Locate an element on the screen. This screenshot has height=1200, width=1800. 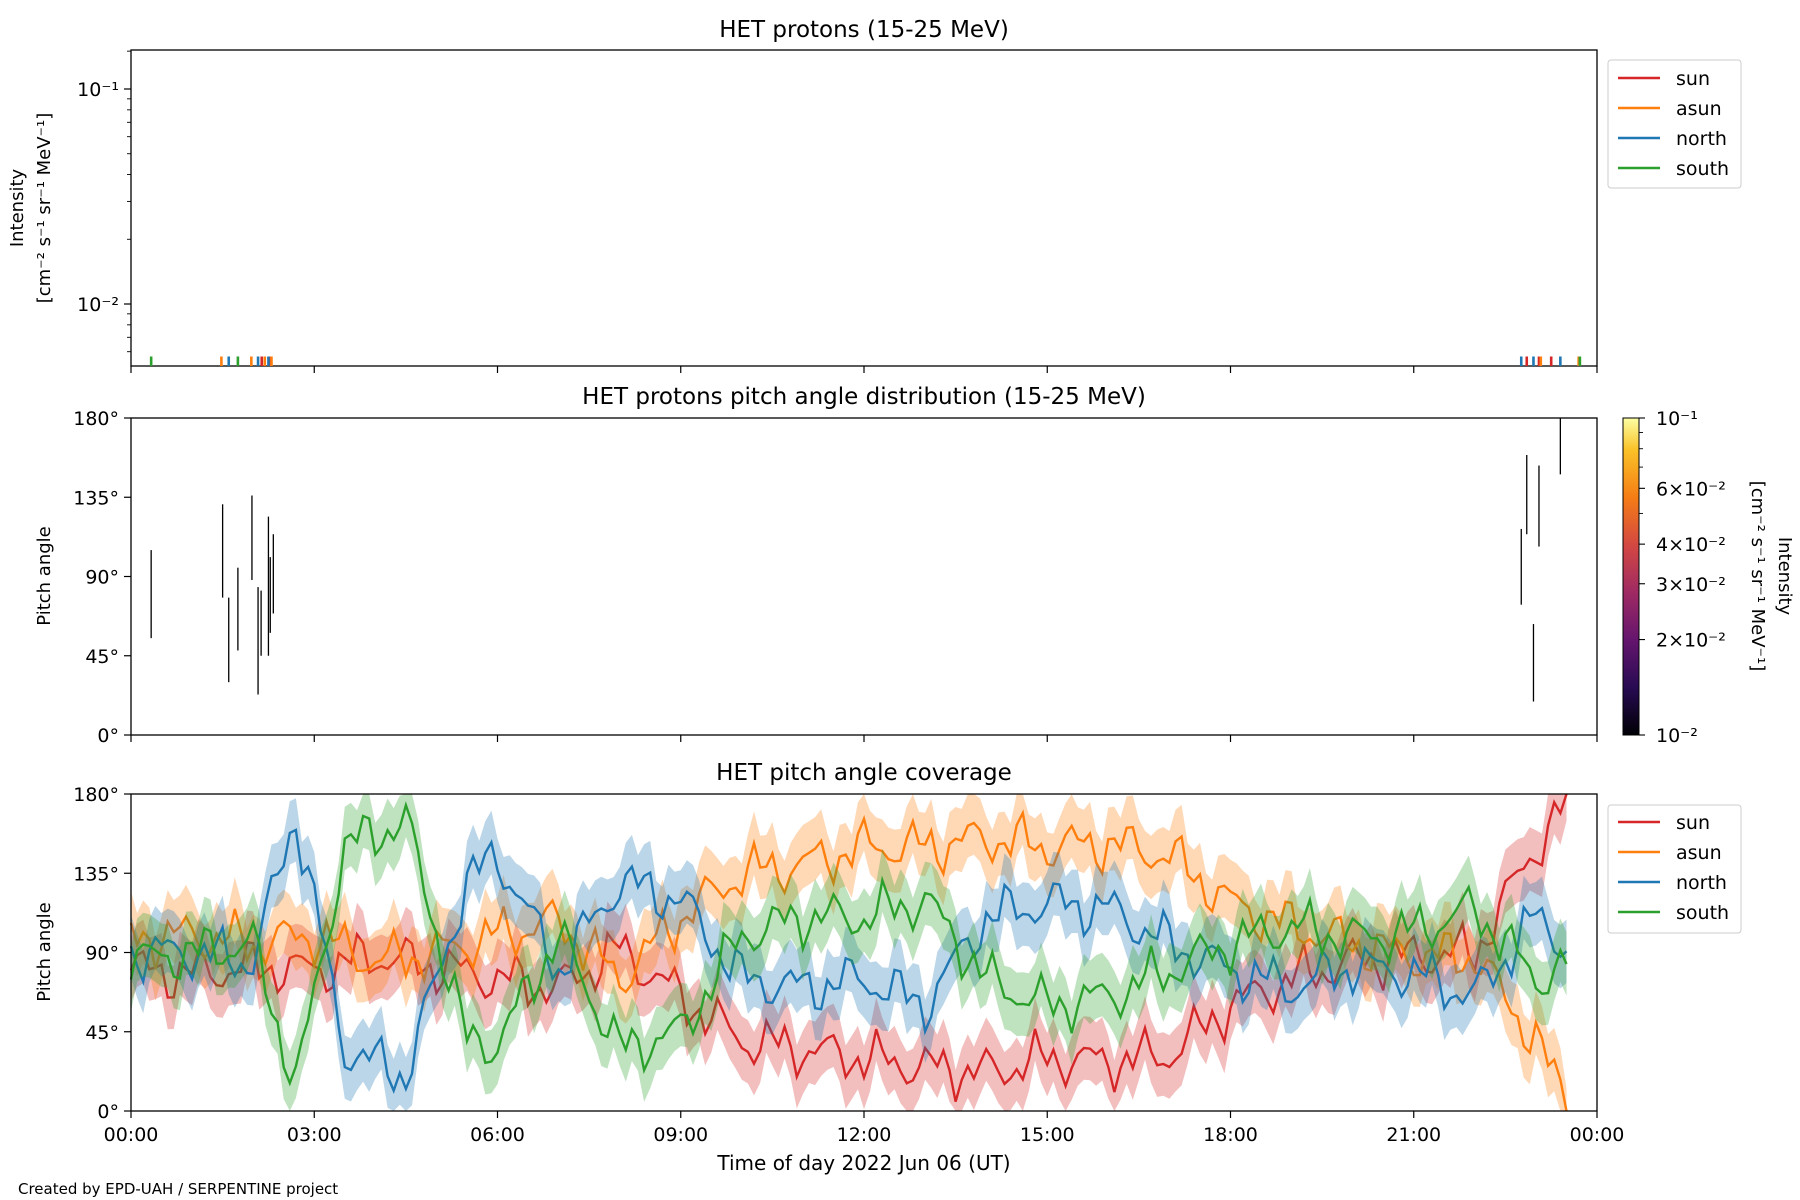
panel3-ytick-label: 90° is located at coordinates (102, 954).